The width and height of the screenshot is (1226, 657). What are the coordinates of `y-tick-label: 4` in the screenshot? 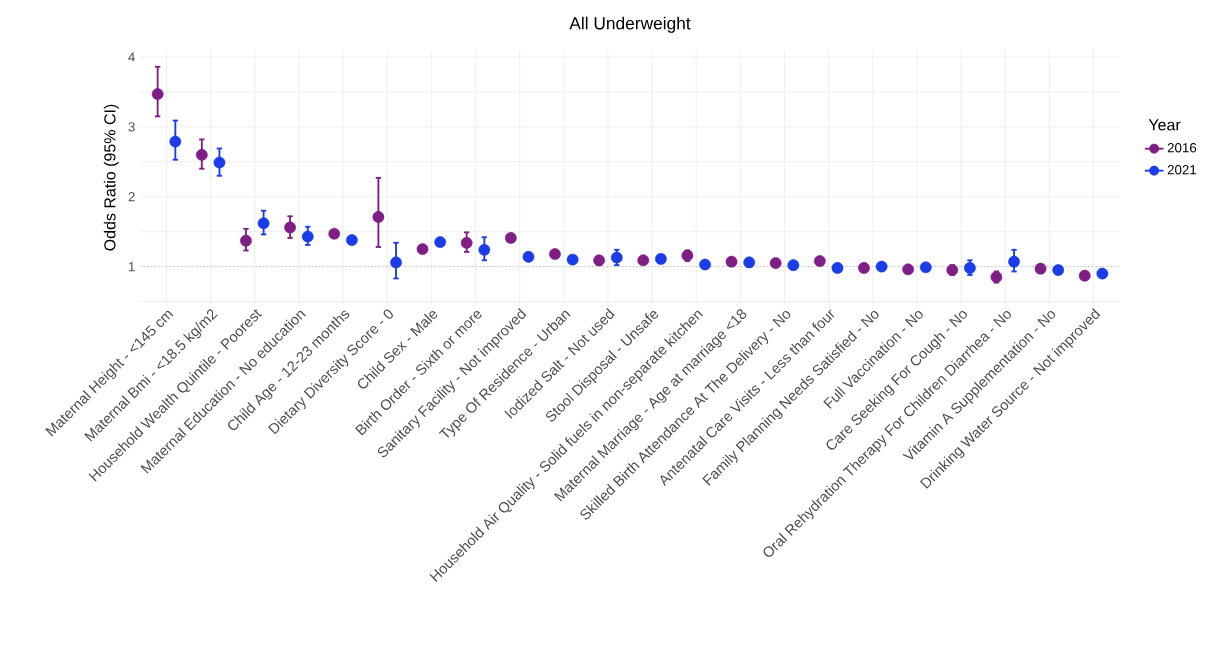 It's located at (131, 57).